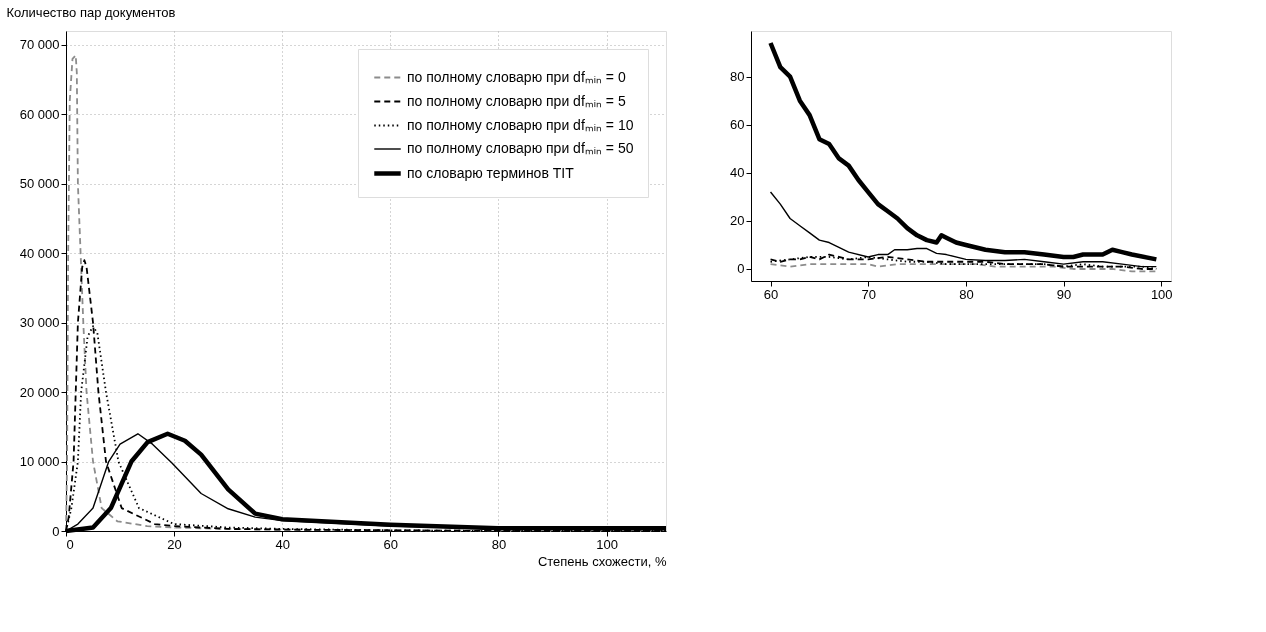 Image resolution: width=1266 pixels, height=632 pixels. Describe the element at coordinates (737, 125) in the screenshot. I see `y-tick-label: 60` at that location.